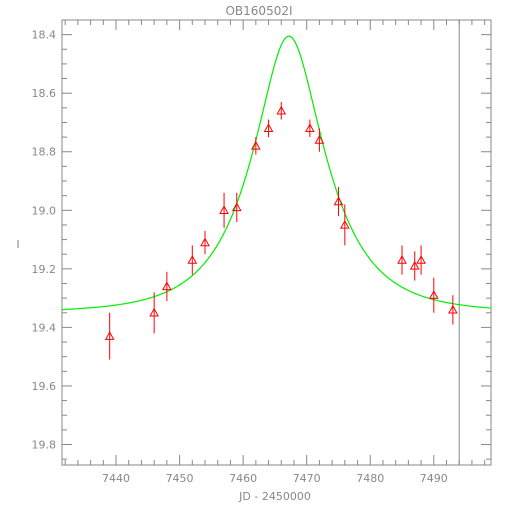  Describe the element at coordinates (44, 445) in the screenshot. I see `y-tick-label: 19.8` at that location.